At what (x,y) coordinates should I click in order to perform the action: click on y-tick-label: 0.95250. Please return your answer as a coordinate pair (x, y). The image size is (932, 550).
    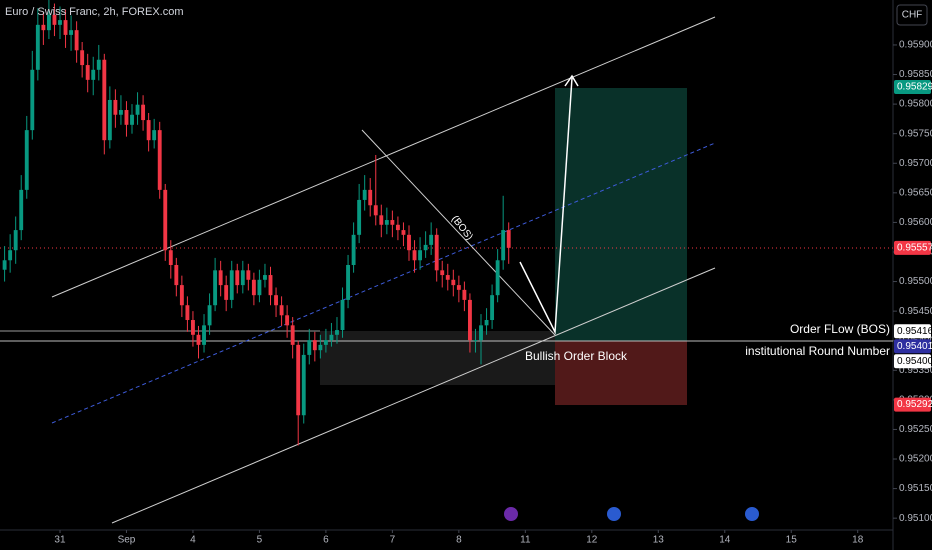
    Looking at the image, I should click on (915, 429).